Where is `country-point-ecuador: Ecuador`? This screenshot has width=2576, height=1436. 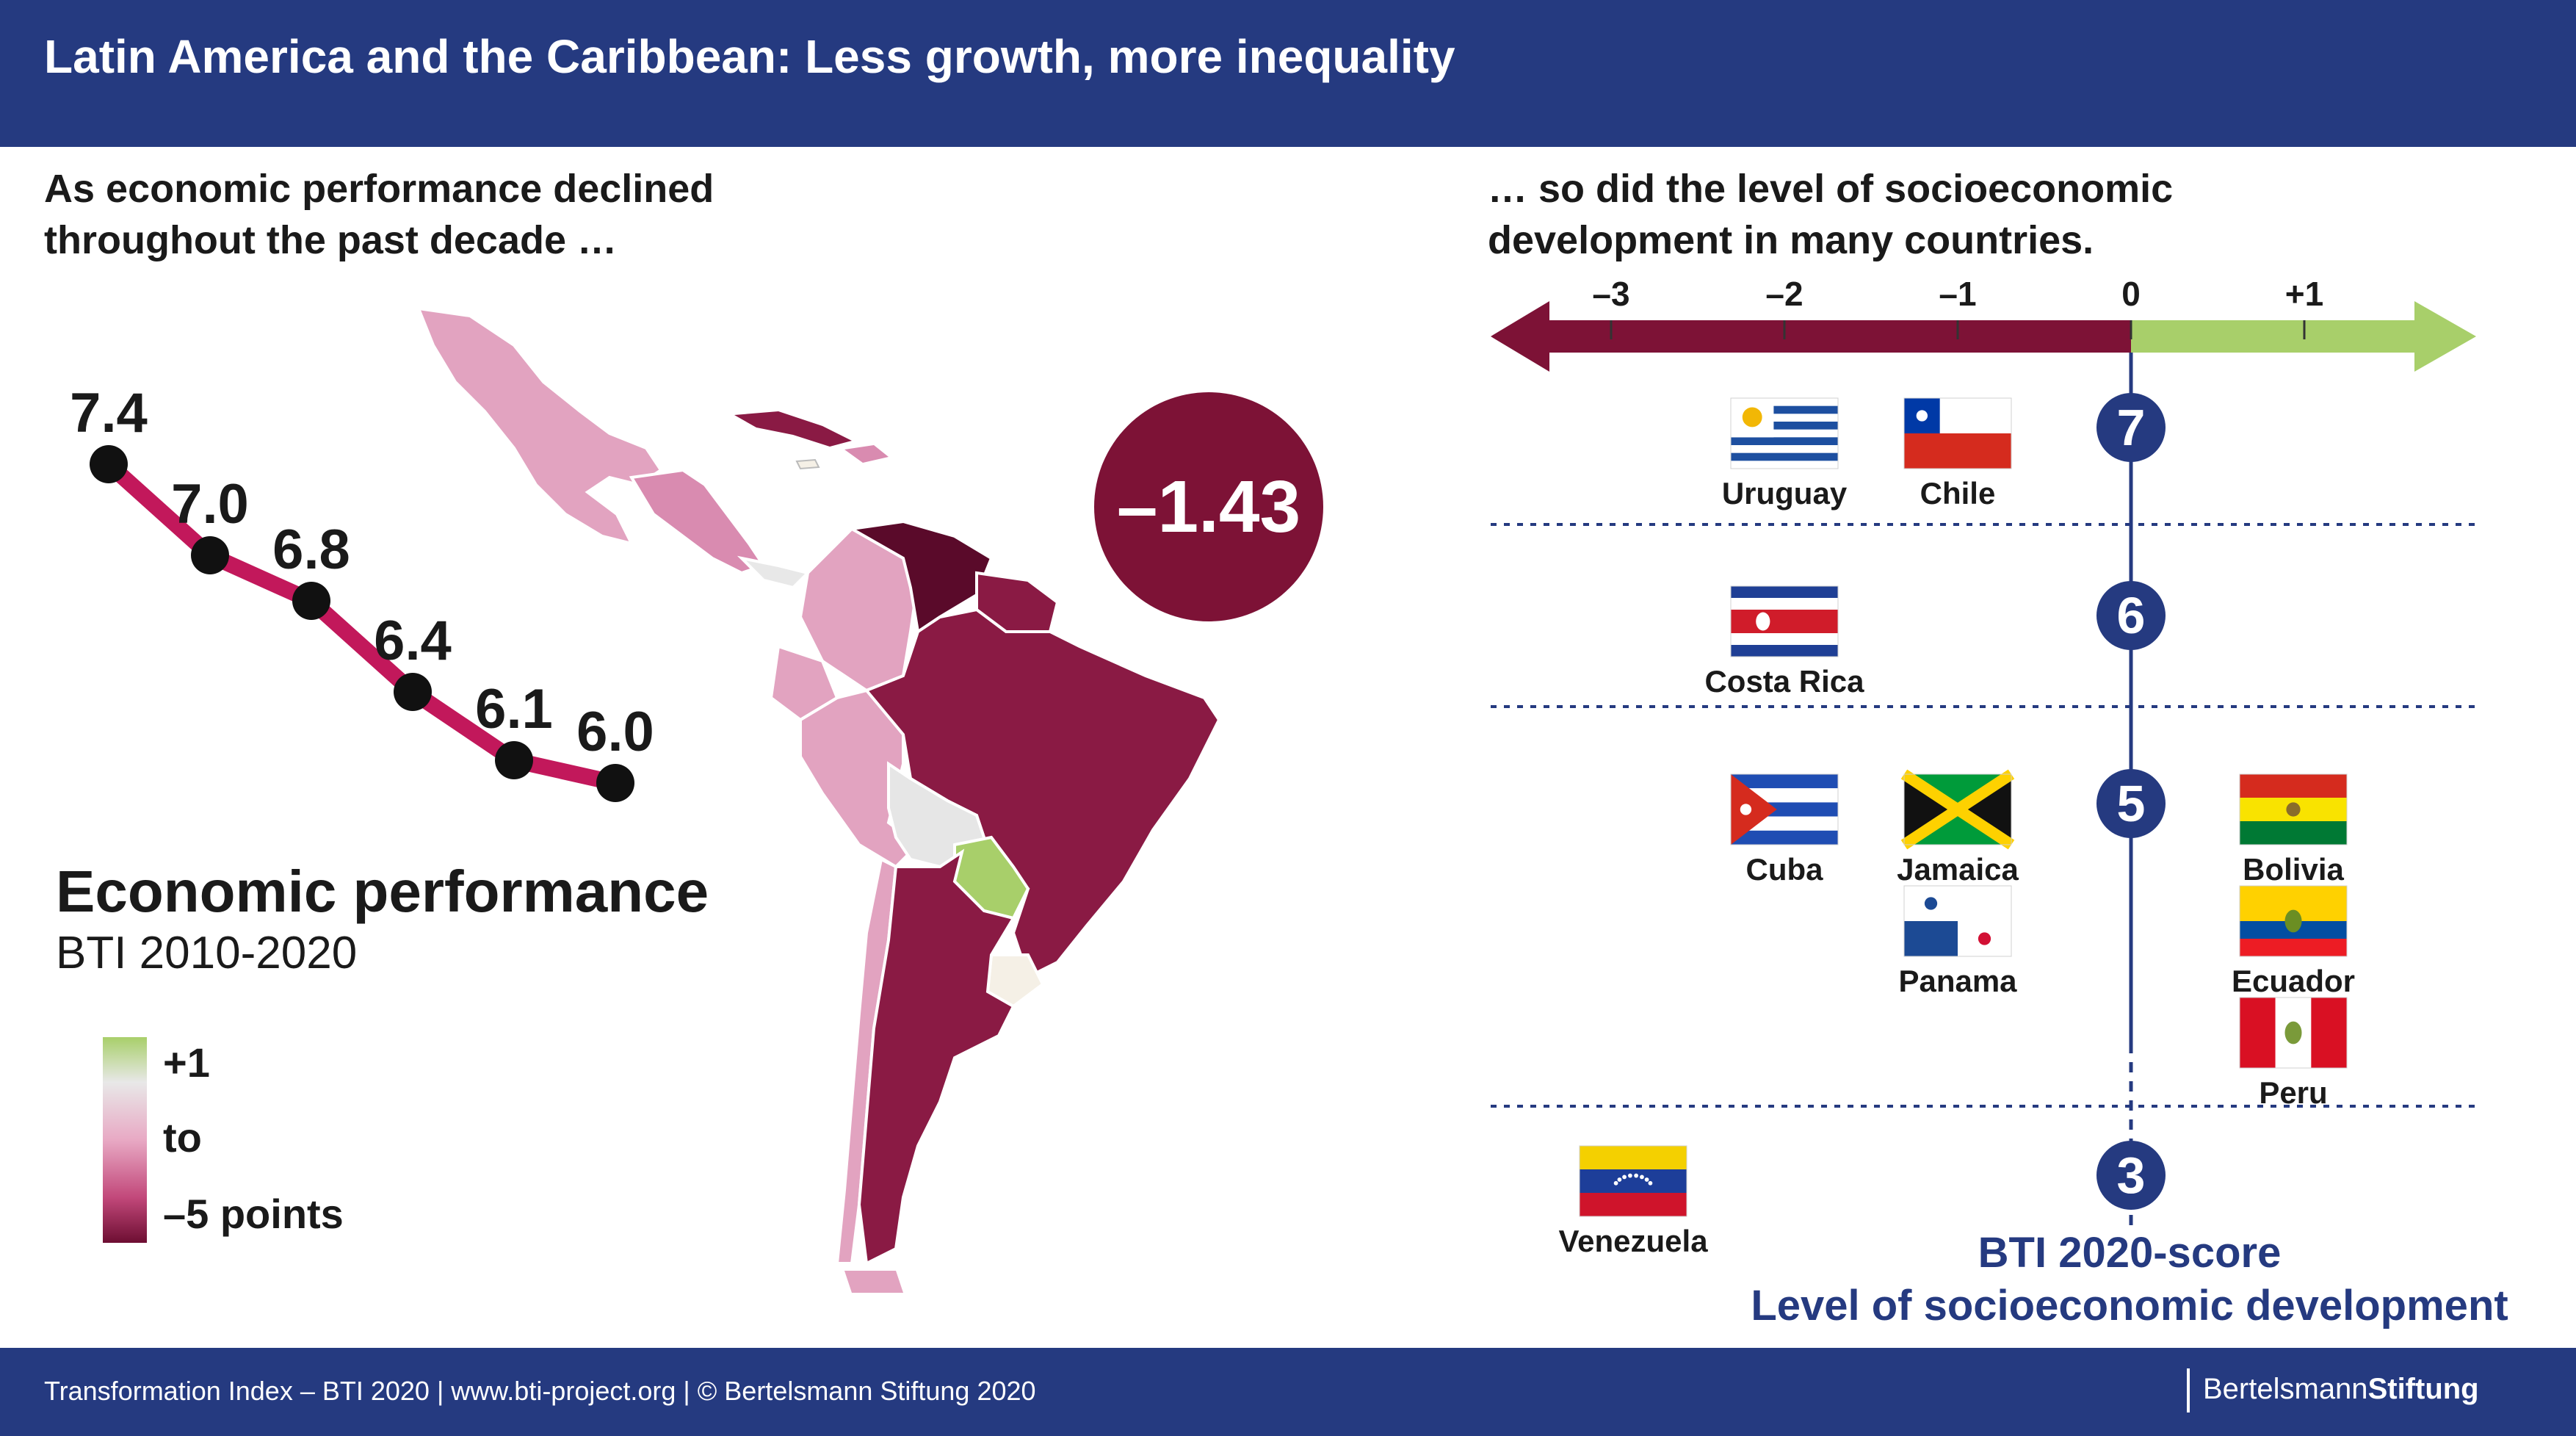 country-point-ecuador: Ecuador is located at coordinates (2293, 942).